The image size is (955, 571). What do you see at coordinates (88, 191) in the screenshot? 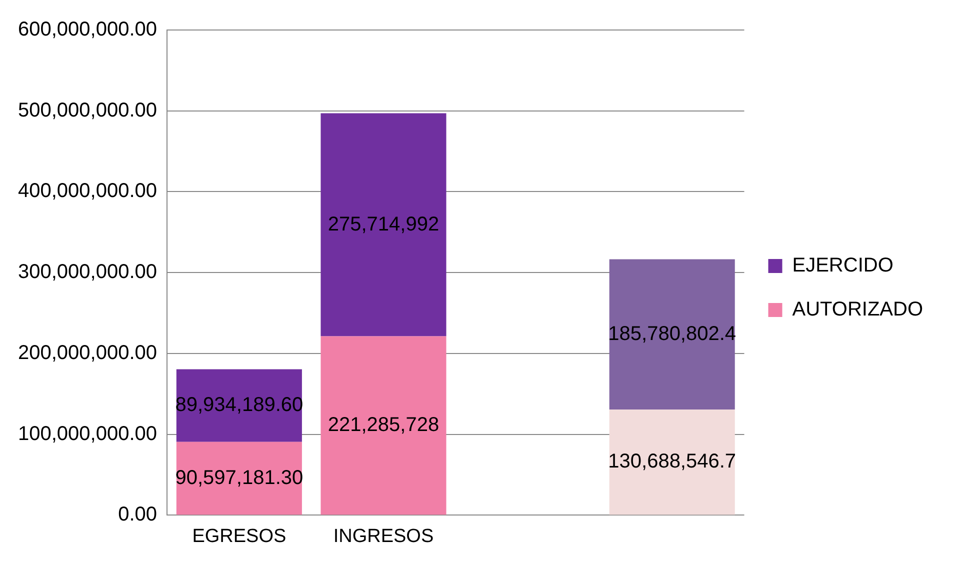
I see `y-tick-label: 400,000,000.00` at bounding box center [88, 191].